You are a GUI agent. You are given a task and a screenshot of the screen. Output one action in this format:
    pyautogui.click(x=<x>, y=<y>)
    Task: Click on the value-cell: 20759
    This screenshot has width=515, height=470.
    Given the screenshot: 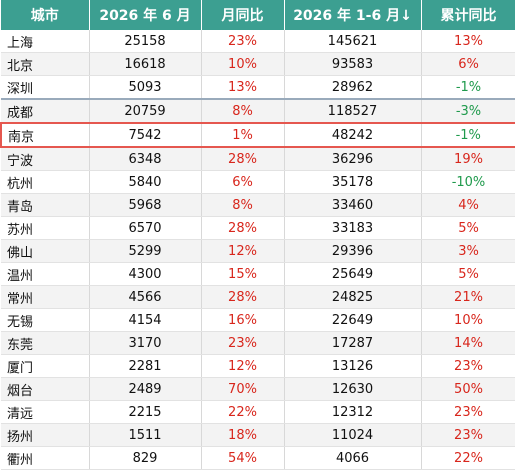 What is the action you would take?
    pyautogui.click(x=145, y=111)
    